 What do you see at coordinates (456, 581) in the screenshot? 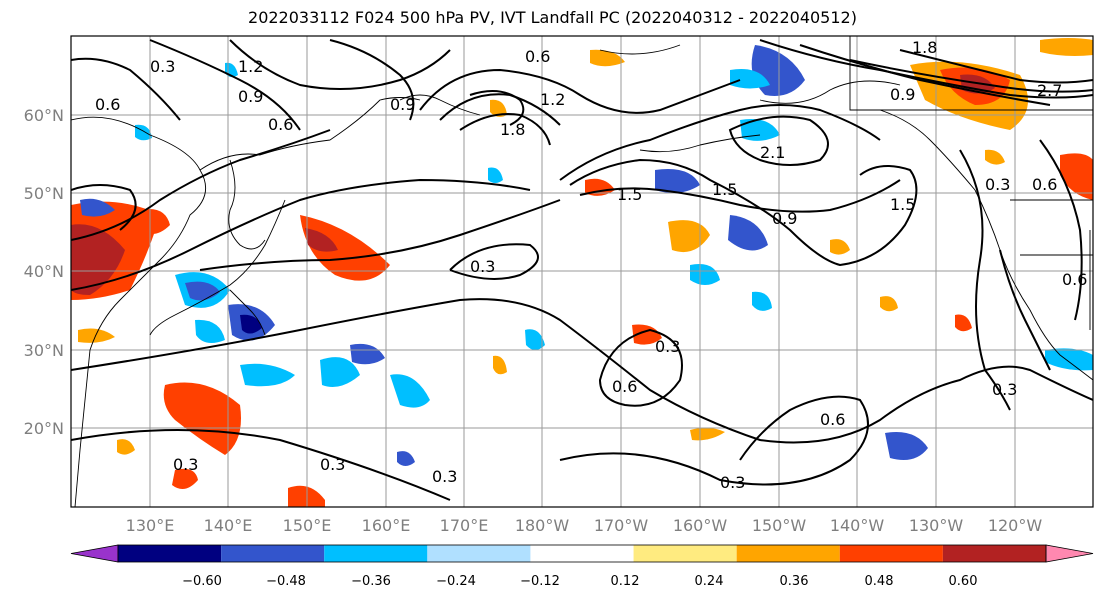
I see `colorbar-label: −0.24` at bounding box center [456, 581].